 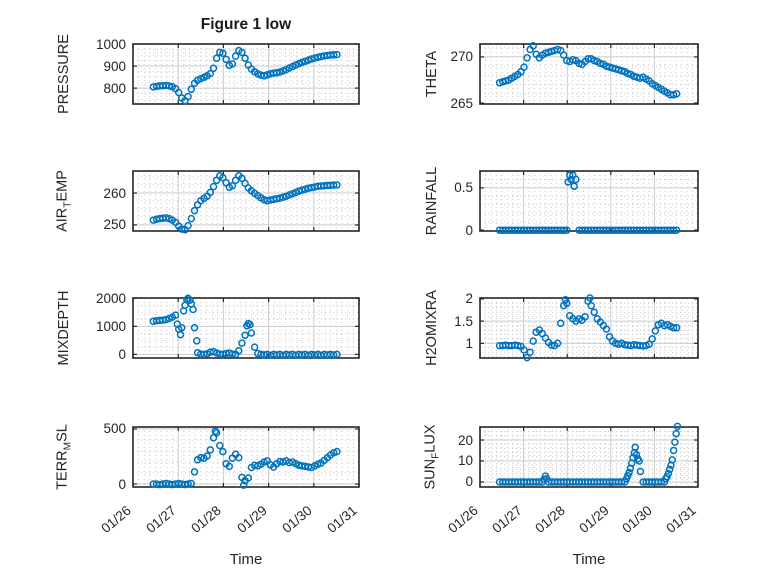 I want to click on y-tick-label: 1000, so click(x=110, y=326).